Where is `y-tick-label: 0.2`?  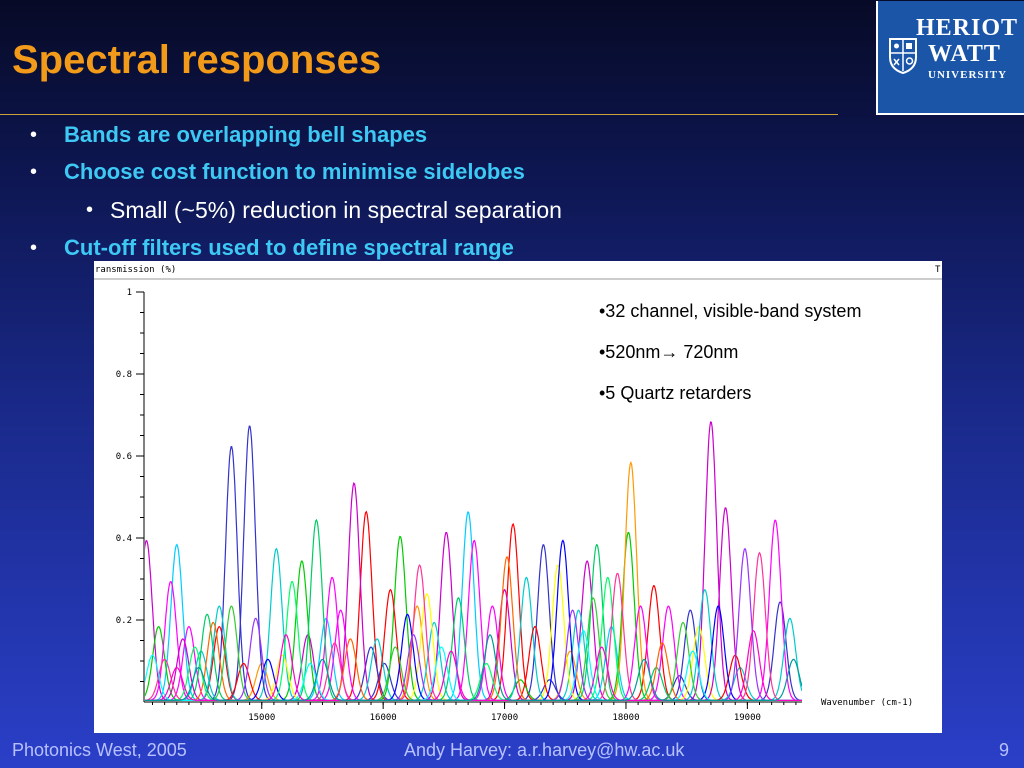 y-tick-label: 0.2 is located at coordinates (124, 621).